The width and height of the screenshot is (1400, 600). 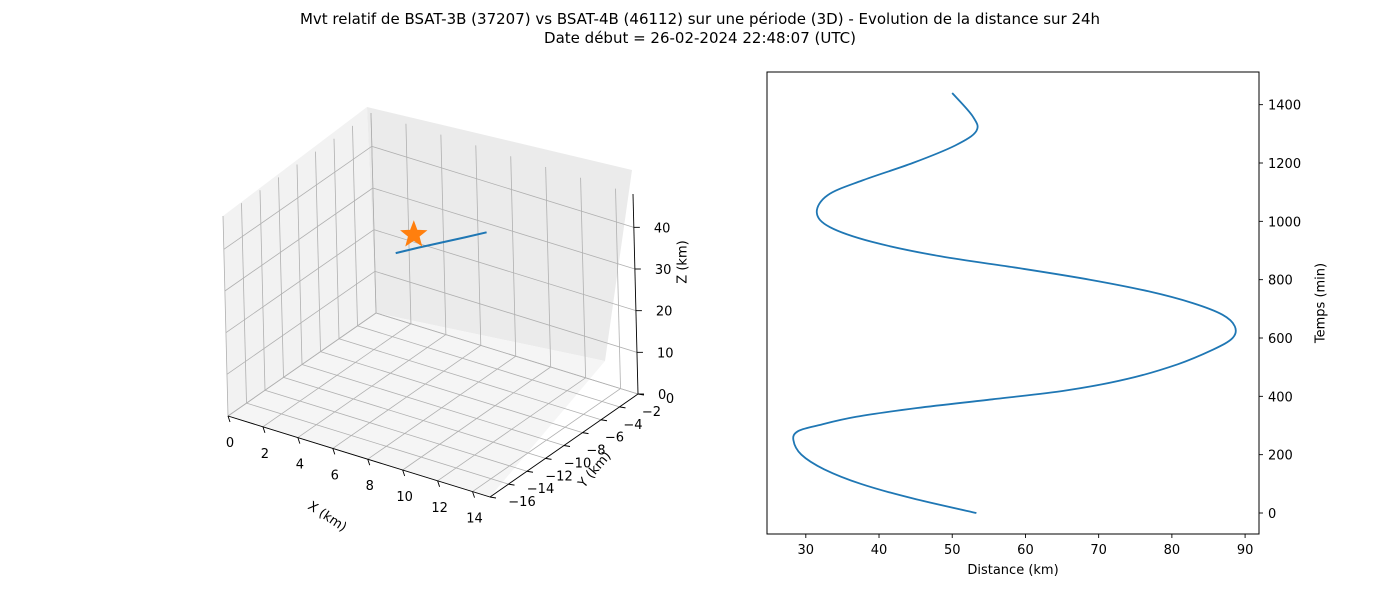 What do you see at coordinates (663, 270) in the screenshot?
I see `z-tick-label-3d: 30` at bounding box center [663, 270].